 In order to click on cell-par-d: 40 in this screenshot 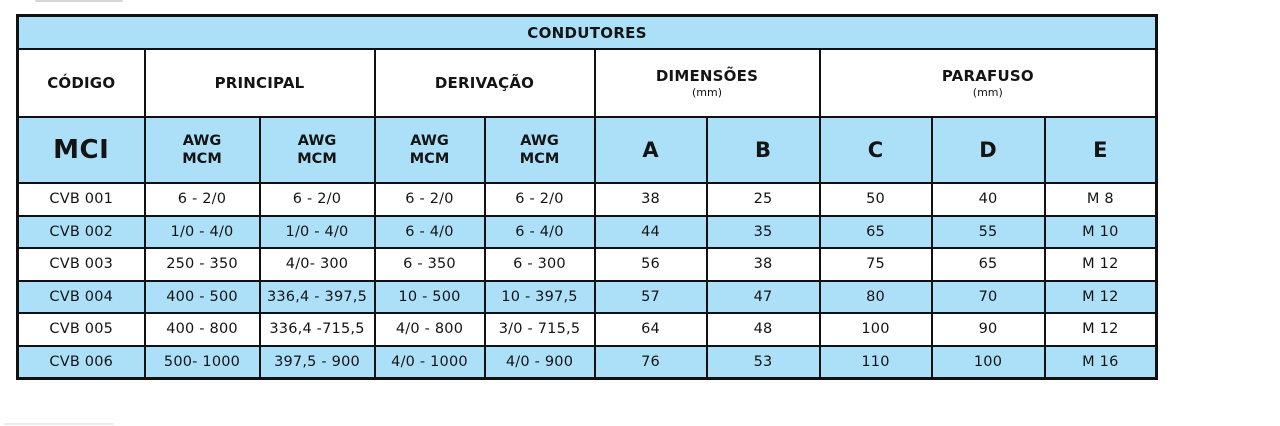, I will do `click(988, 199)`.